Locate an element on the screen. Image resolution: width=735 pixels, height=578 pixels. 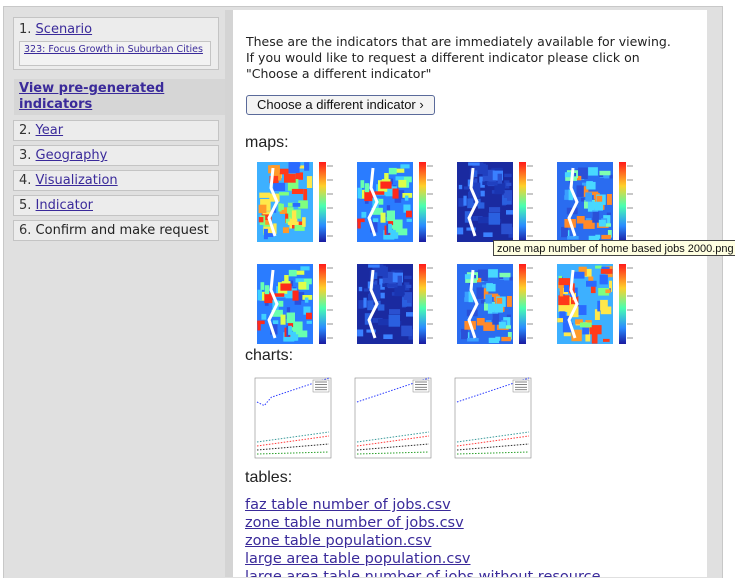
view-pregenerated-indicators-link: View pre-generated indicators is located at coordinates (92, 96).